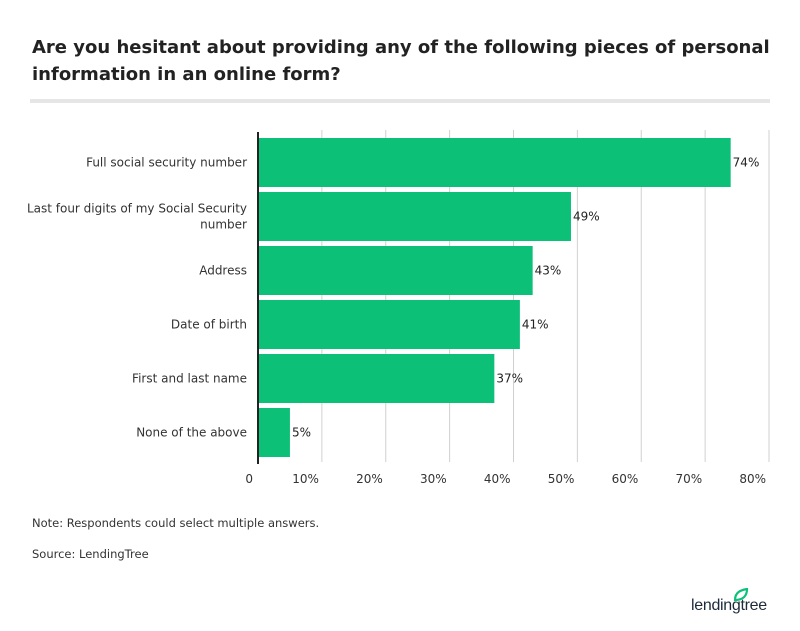  I want to click on x-tick-label: 10%, so click(305, 479).